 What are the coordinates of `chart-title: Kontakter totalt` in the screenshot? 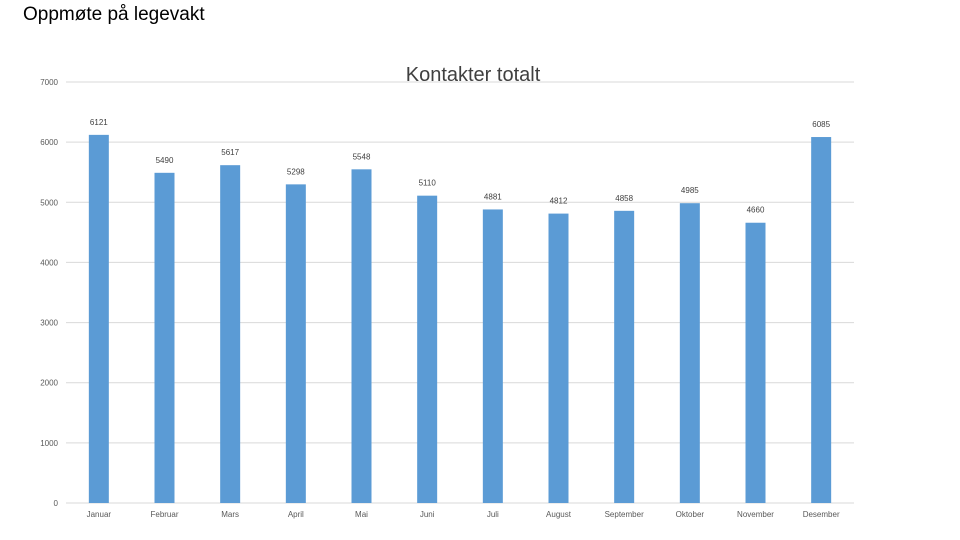 It's located at (473, 75).